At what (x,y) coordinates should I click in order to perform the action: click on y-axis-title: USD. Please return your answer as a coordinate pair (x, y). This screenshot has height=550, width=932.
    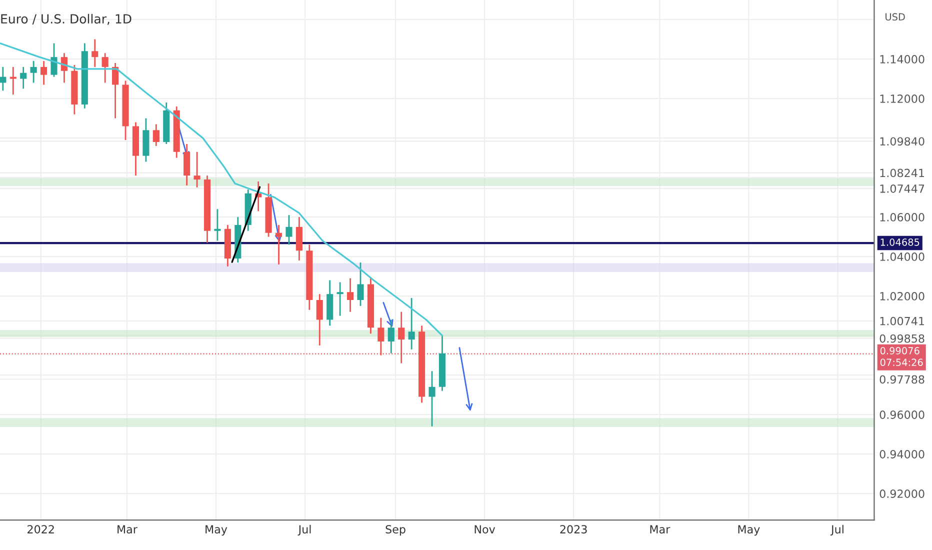
    Looking at the image, I should click on (895, 17).